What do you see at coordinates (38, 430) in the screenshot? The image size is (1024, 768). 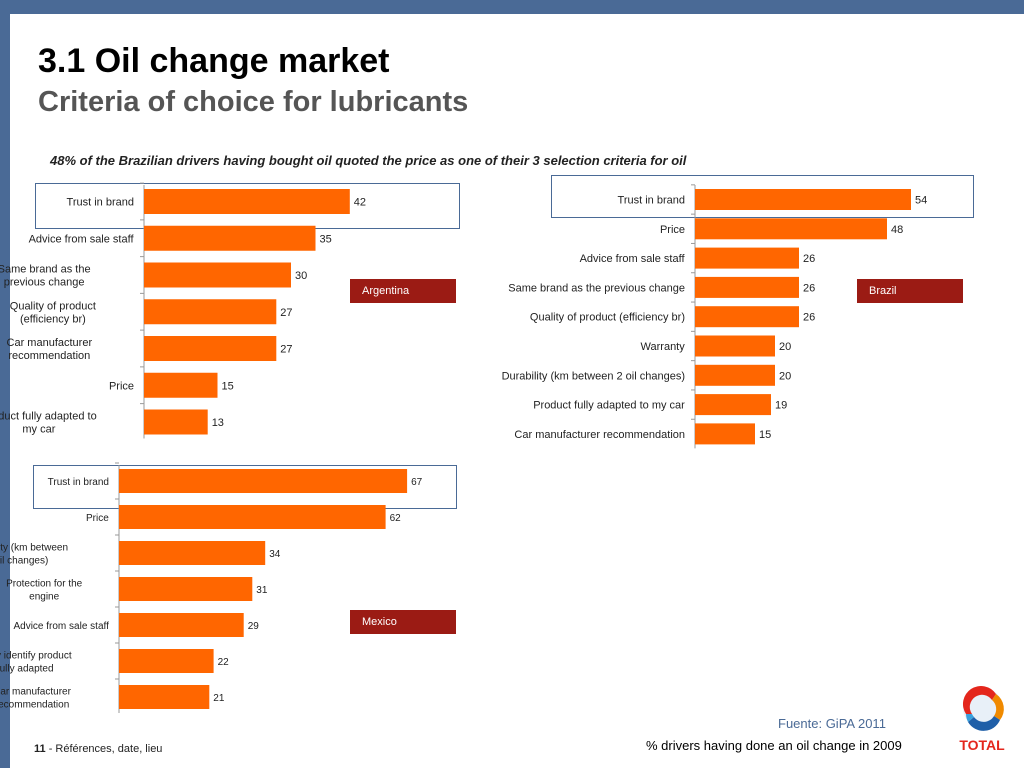 I see `category-label-line: my car` at bounding box center [38, 430].